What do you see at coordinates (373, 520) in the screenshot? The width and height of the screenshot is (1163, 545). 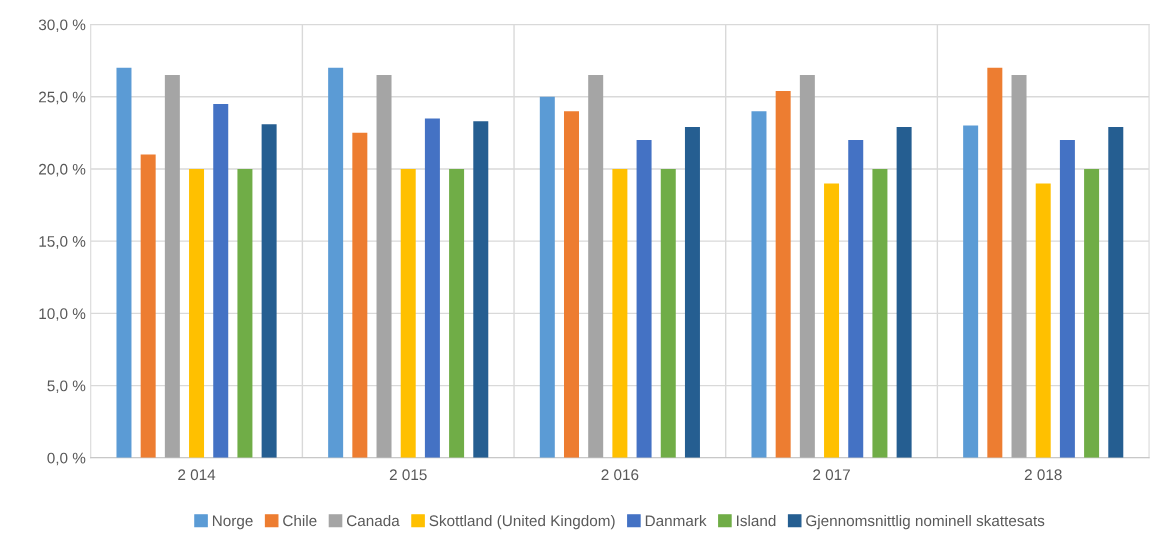 I see `legend-label: Canada` at bounding box center [373, 520].